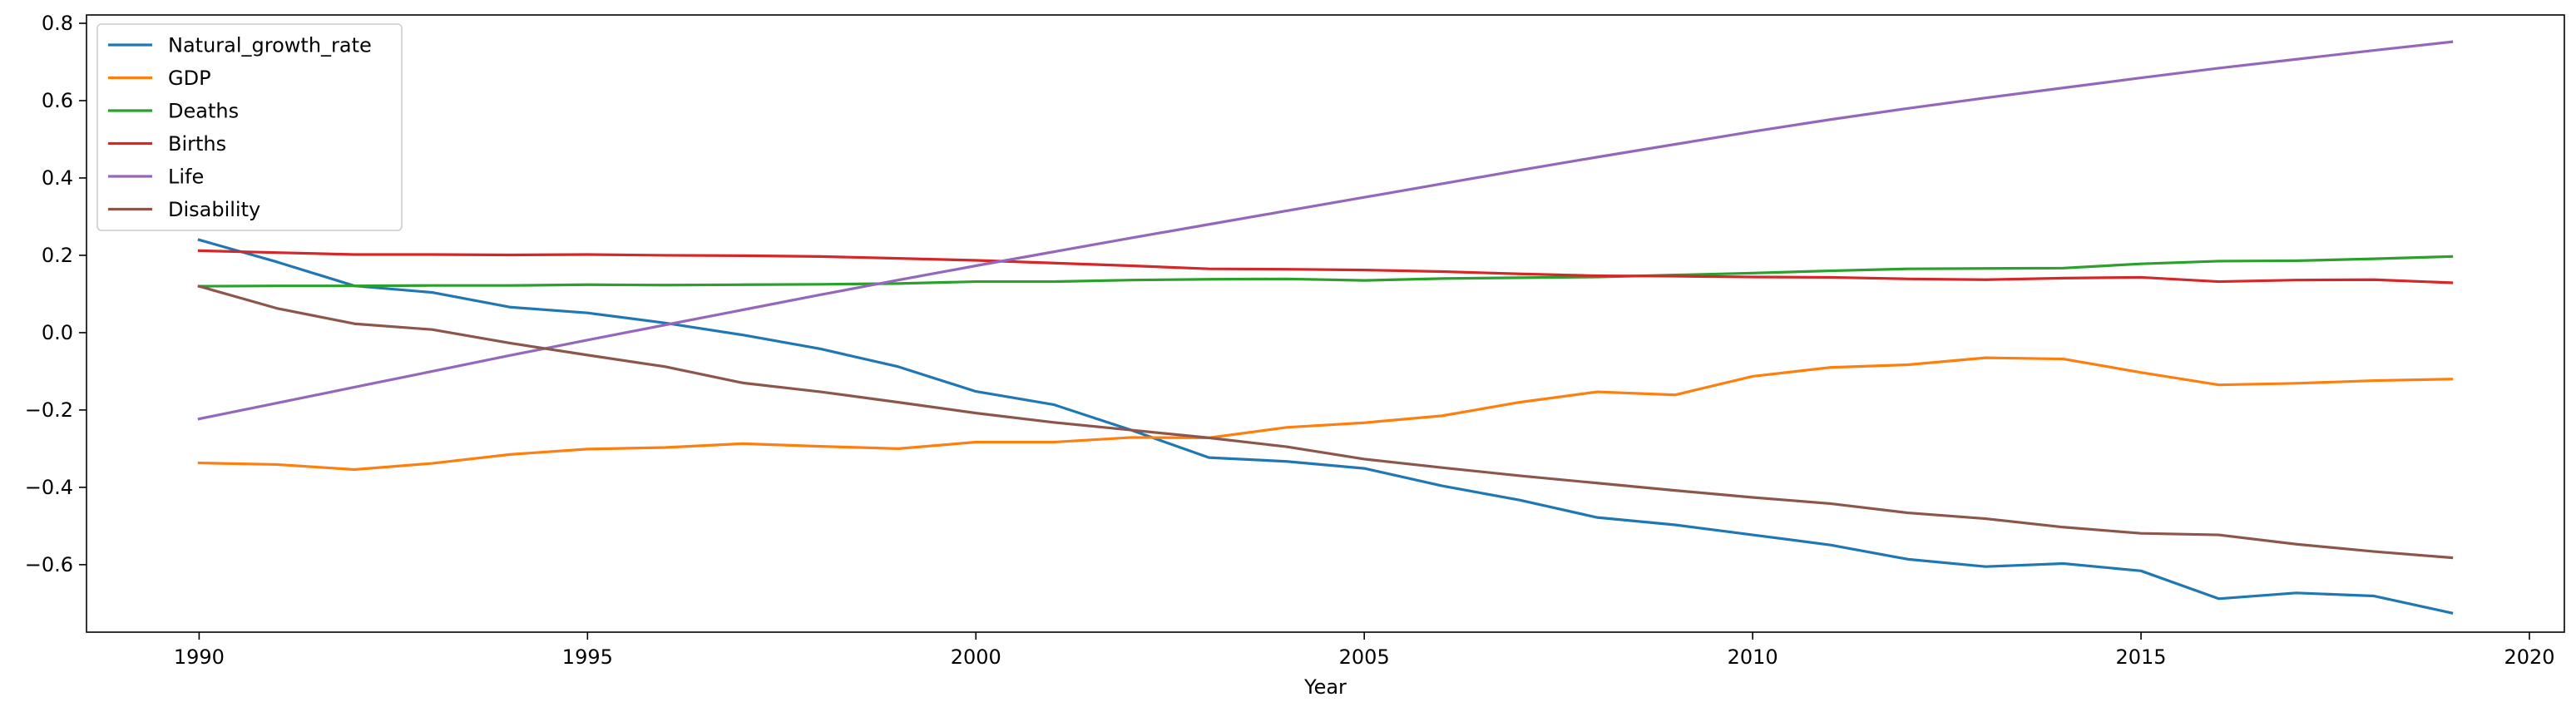  I want to click on y-tick-label: 0.8, so click(58, 23).